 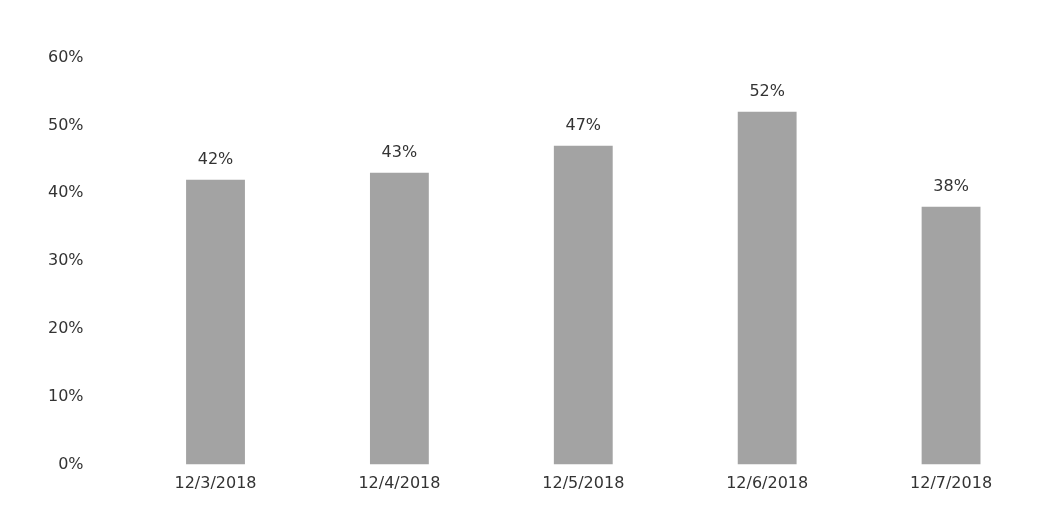 I want to click on data-label: 47%, so click(x=583, y=124).